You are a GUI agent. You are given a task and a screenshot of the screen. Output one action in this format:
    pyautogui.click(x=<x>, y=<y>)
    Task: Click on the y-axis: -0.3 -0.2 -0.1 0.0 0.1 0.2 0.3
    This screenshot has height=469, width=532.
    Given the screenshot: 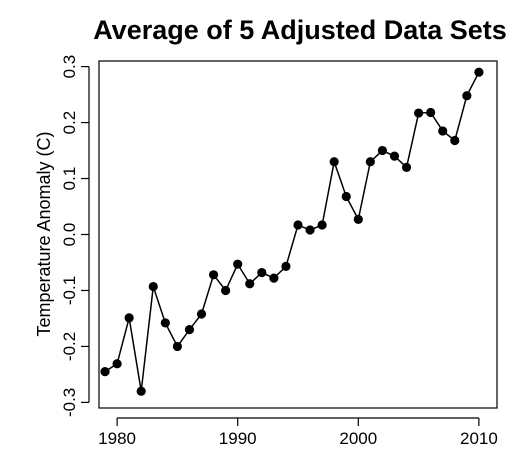 What is the action you would take?
    pyautogui.click(x=75, y=236)
    